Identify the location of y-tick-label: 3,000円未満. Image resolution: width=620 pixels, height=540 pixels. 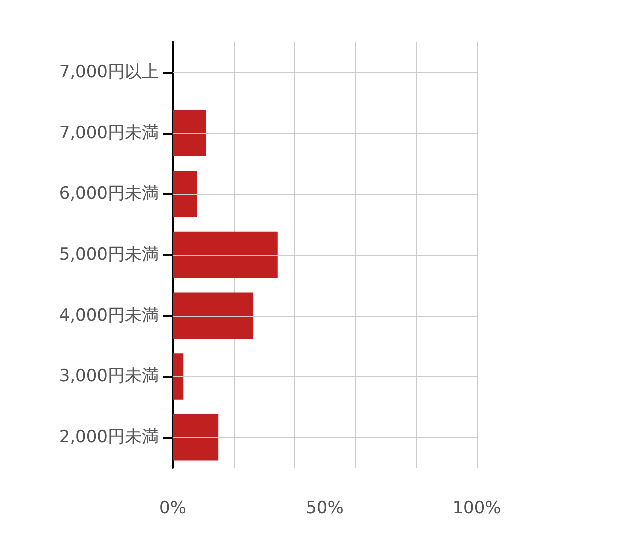
(109, 376).